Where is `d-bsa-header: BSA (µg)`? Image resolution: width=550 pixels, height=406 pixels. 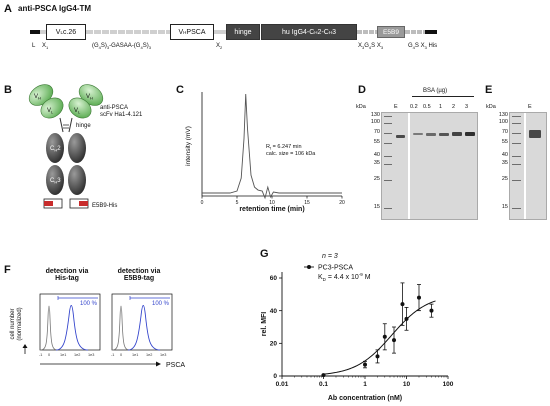 d-bsa-header: BSA (µg) is located at coordinates (435, 91).